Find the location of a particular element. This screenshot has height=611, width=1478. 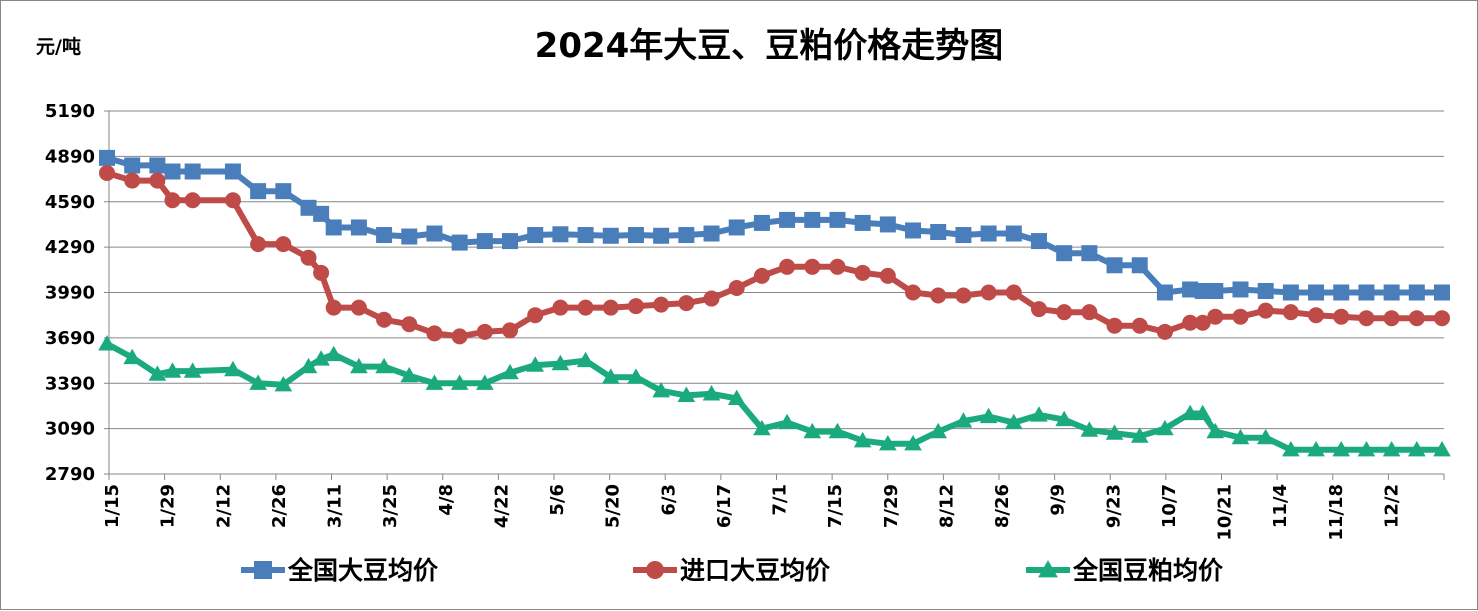

y-tick-label: 4290 is located at coordinates (70, 247).